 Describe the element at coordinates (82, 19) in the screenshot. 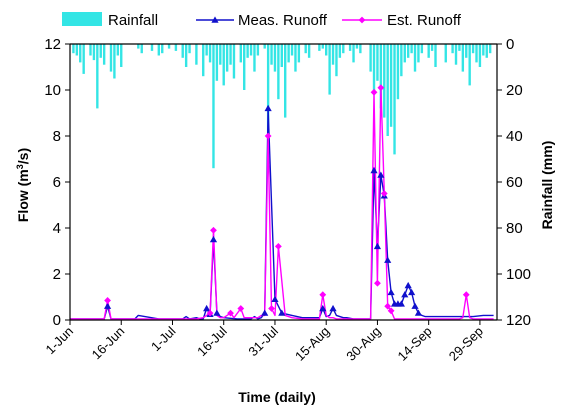

I see `legend-rainfall-swatch` at that location.